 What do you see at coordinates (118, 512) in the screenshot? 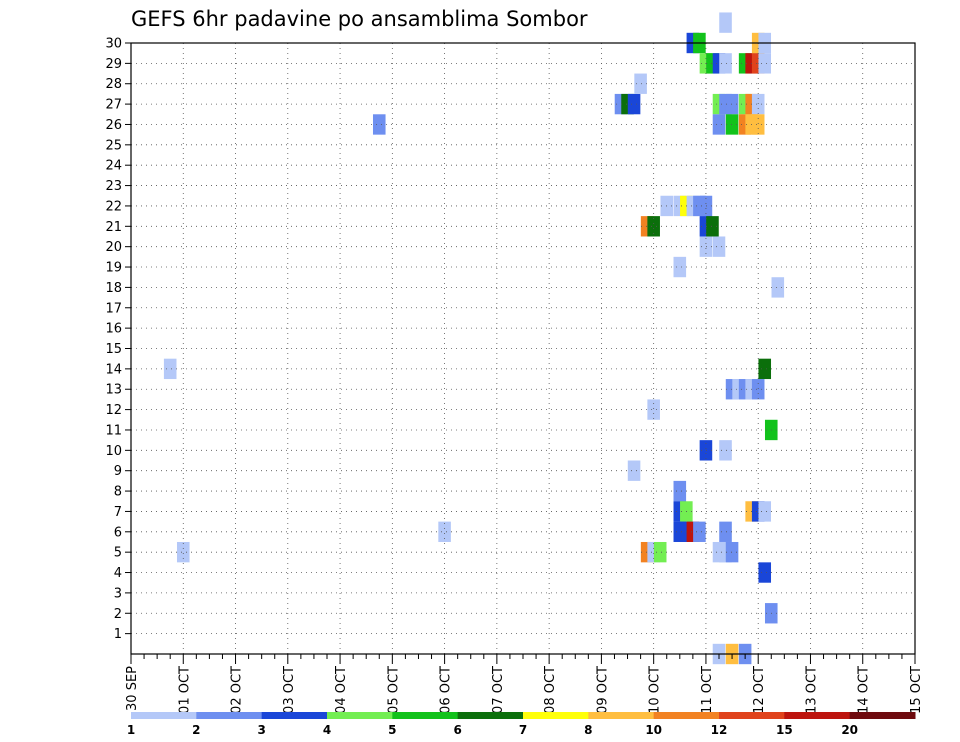
I see `y-tick-label: 7` at bounding box center [118, 512].